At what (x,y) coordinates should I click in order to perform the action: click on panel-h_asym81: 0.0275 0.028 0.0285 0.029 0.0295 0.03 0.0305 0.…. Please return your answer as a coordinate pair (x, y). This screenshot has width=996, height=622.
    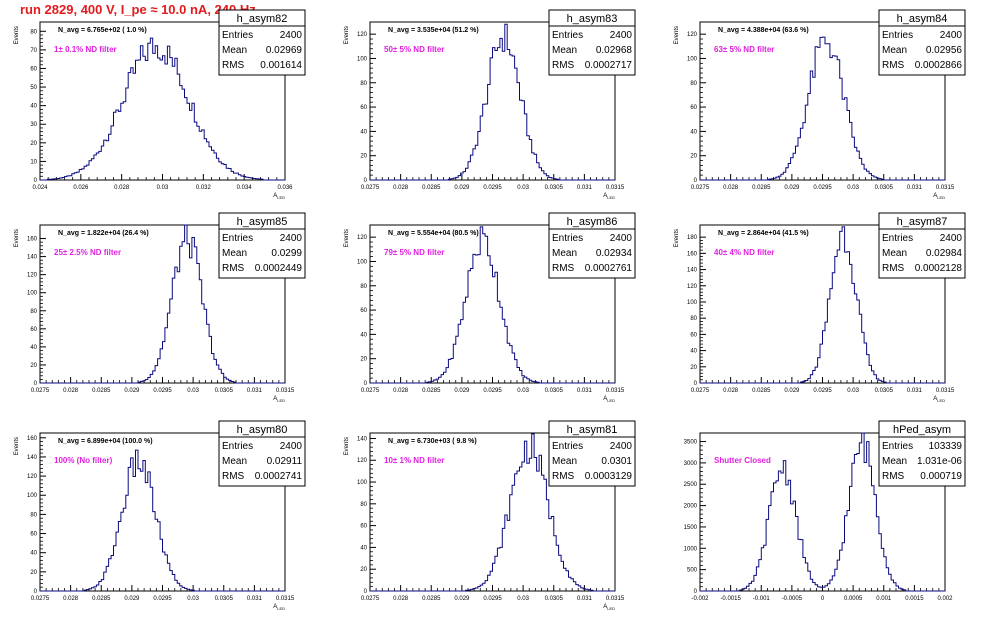
    Looking at the image, I should click on (490, 515).